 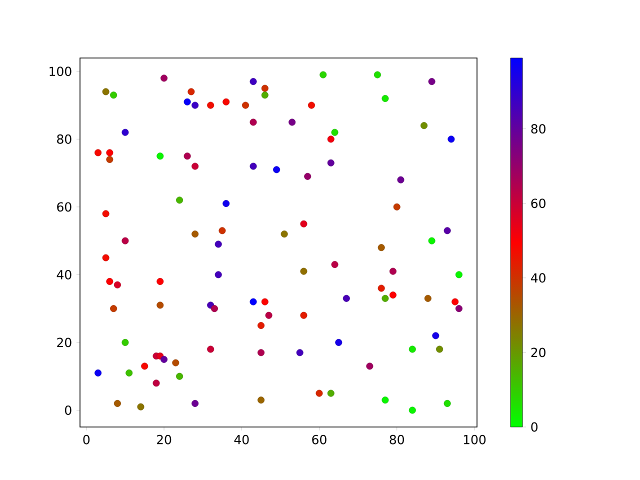 I want to click on y-tick-label: 0, so click(x=68, y=410).